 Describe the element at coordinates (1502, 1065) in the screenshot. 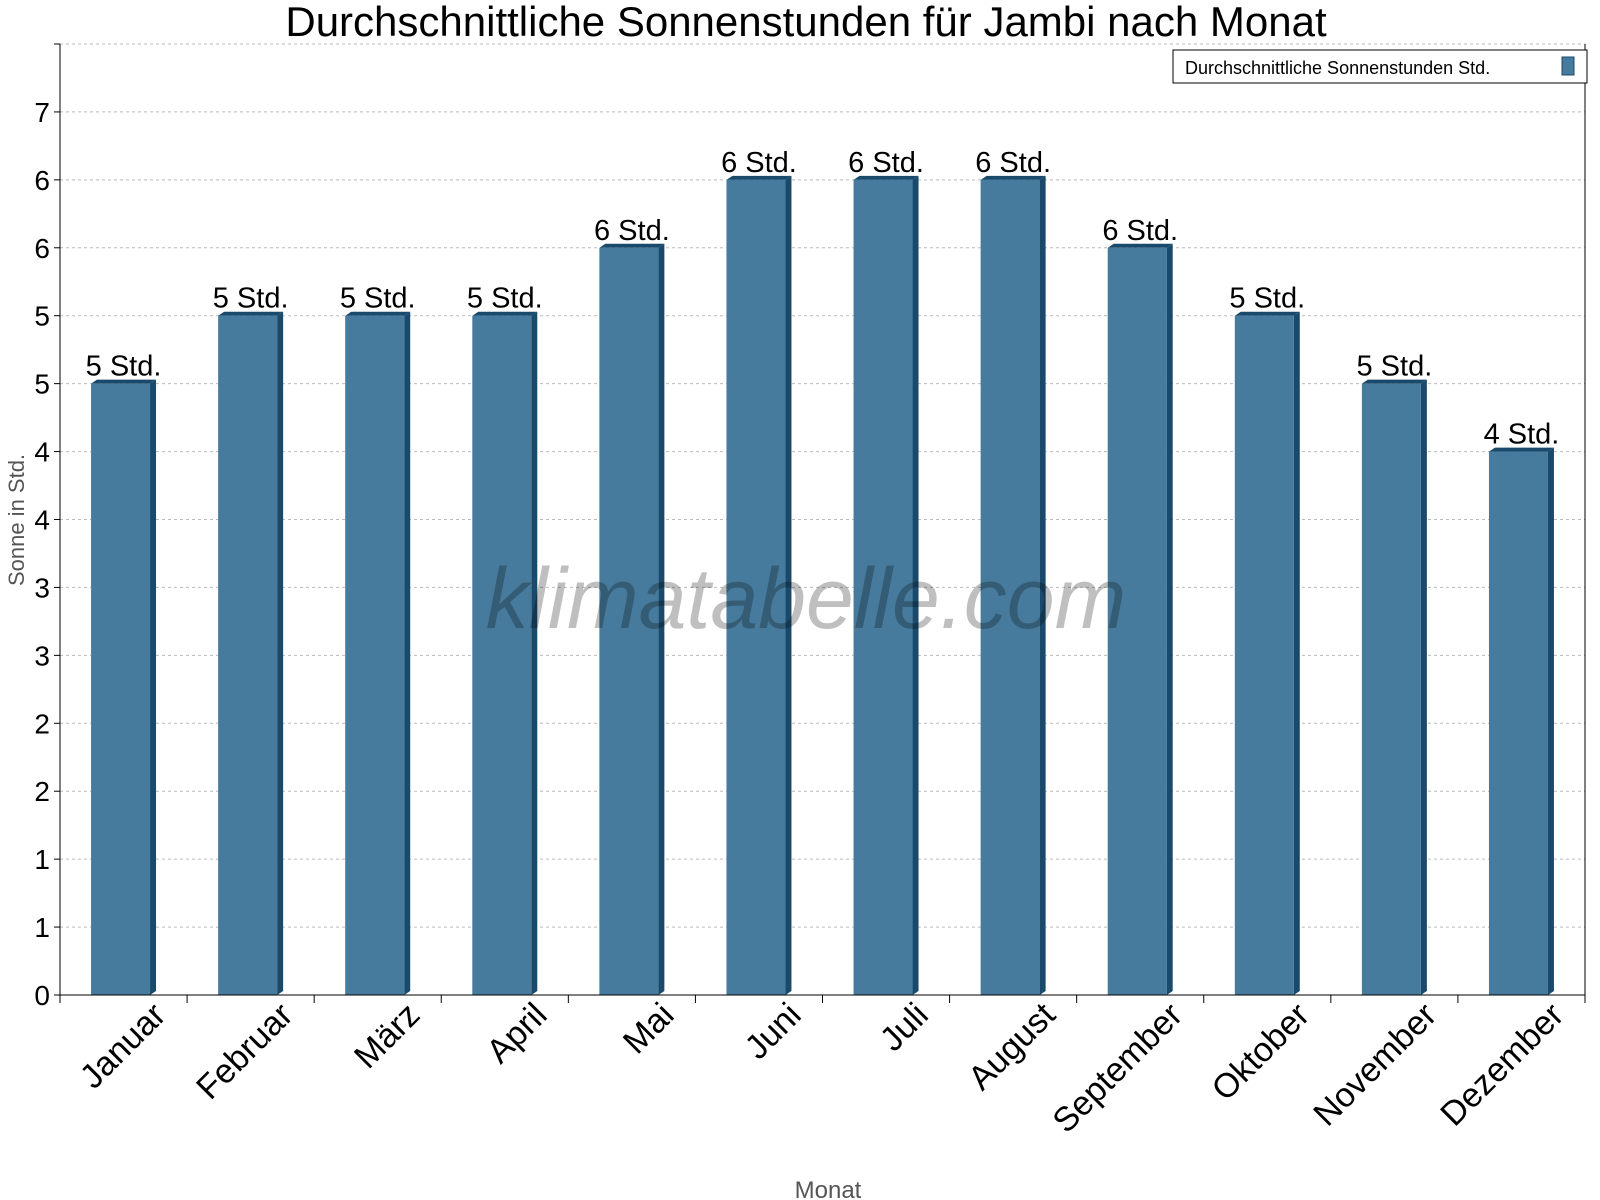

I see `x-tick-label: Dezember` at that location.